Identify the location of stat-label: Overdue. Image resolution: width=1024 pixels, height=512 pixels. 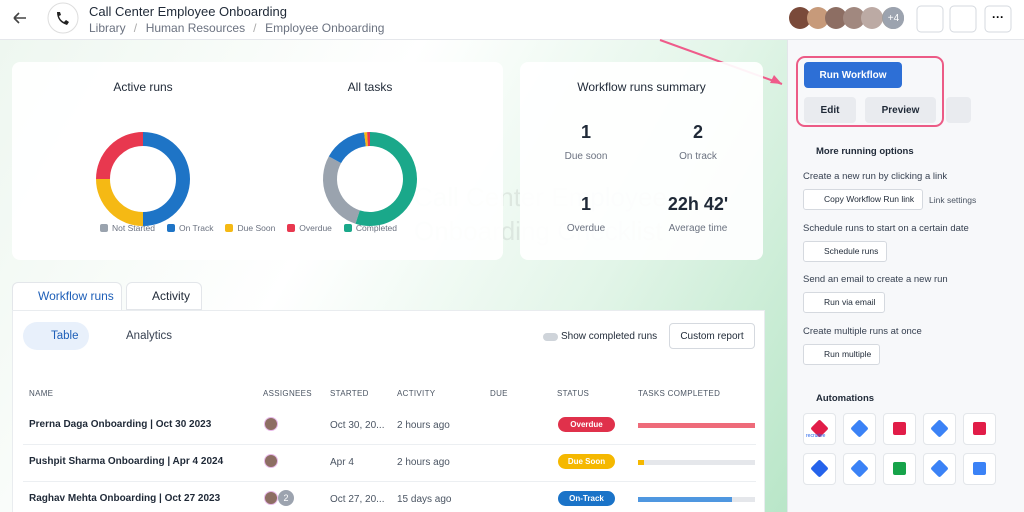
(586, 228).